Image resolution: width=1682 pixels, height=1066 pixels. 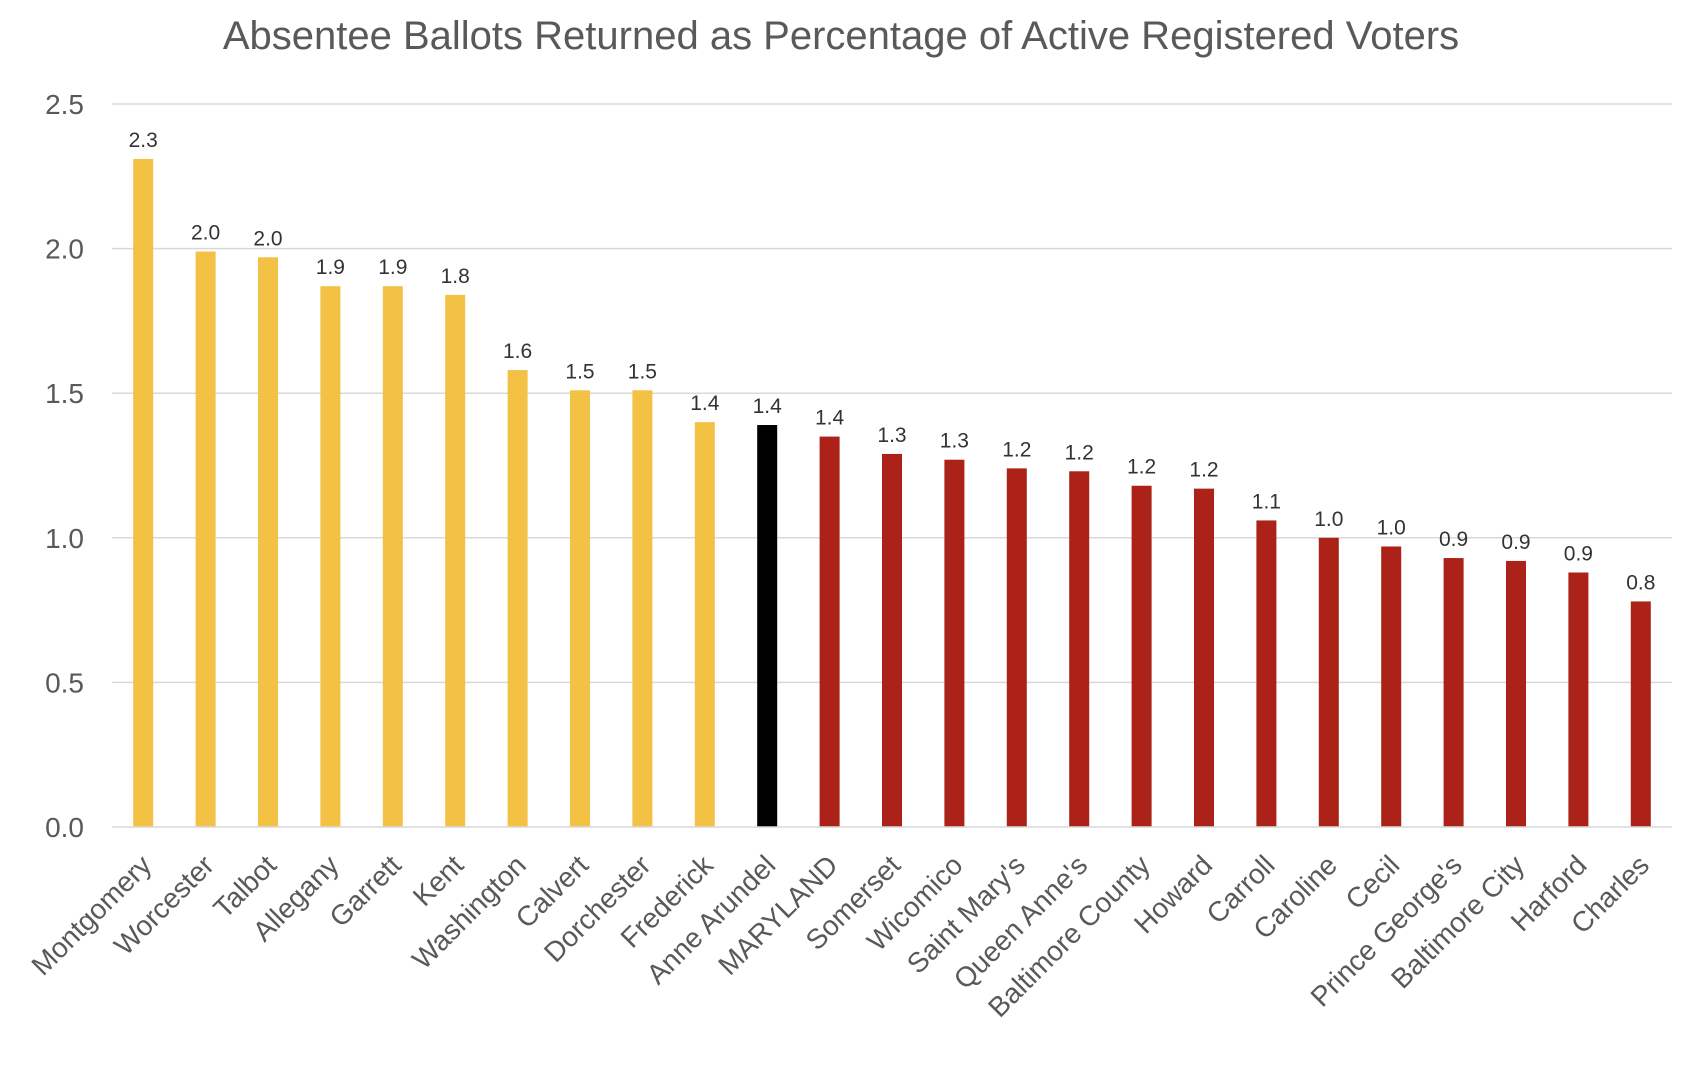 I want to click on y-axis-tick-labels: 0.0 0.5 1.0 1.5 2.0 2.5, so click(x=64, y=466).